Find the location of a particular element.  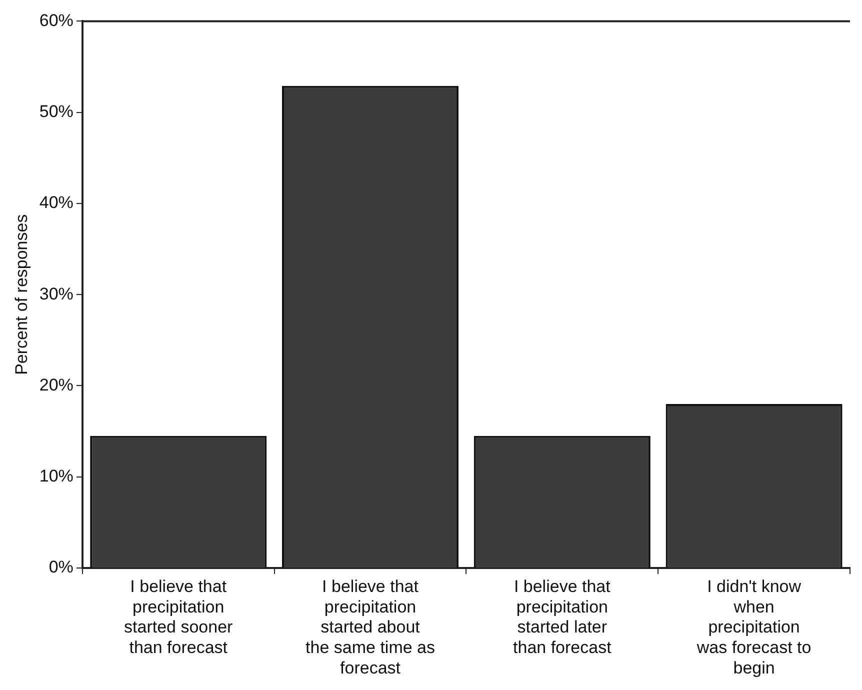

y-tick-label: 0% is located at coordinates (61, 567).